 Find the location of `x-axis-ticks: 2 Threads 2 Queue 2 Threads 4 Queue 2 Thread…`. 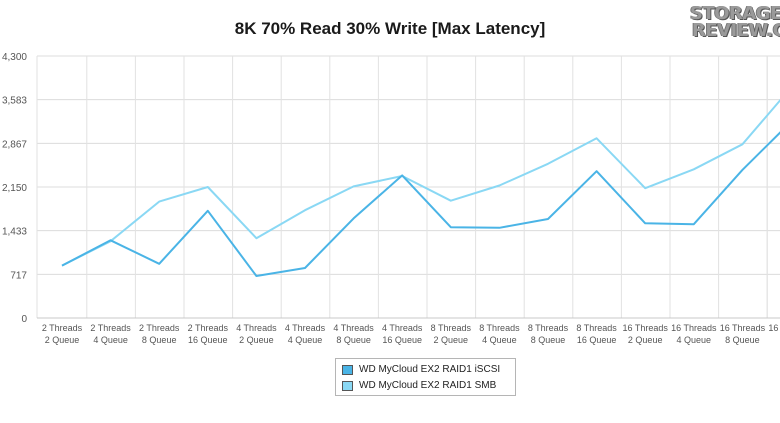

x-axis-ticks: 2 Threads 2 Queue 2 Threads 4 Queue 2 Thread… is located at coordinates (411, 334).